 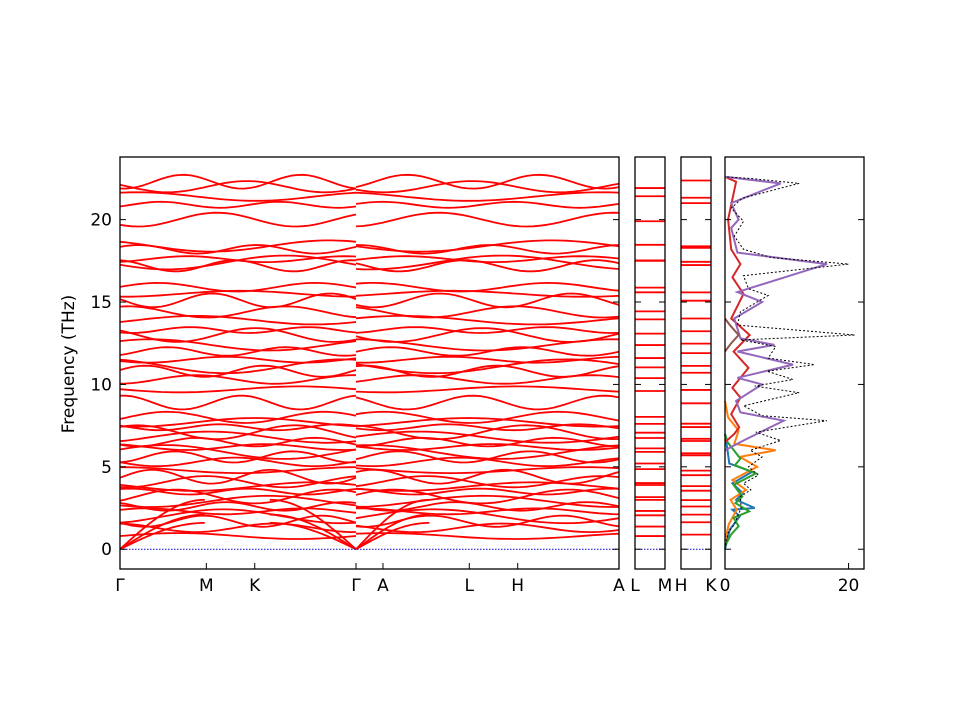 I want to click on y-tick-label: 20, so click(x=101, y=221).